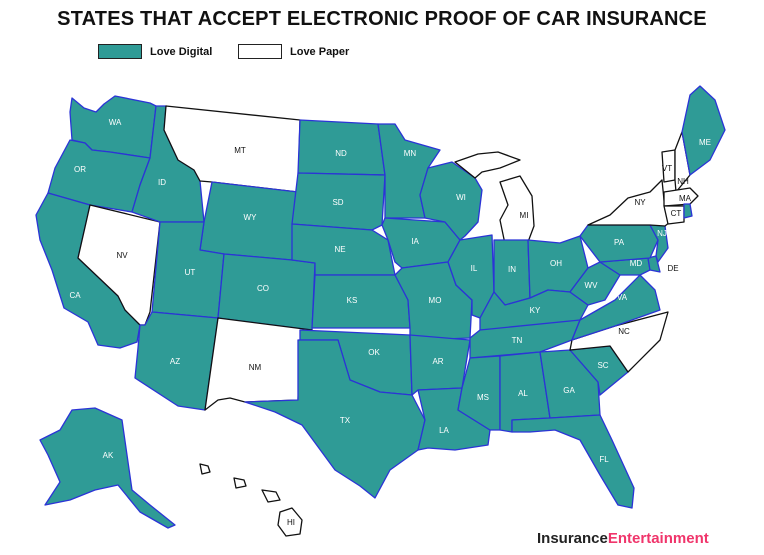  I want to click on state-label-nd: ND, so click(341, 153).